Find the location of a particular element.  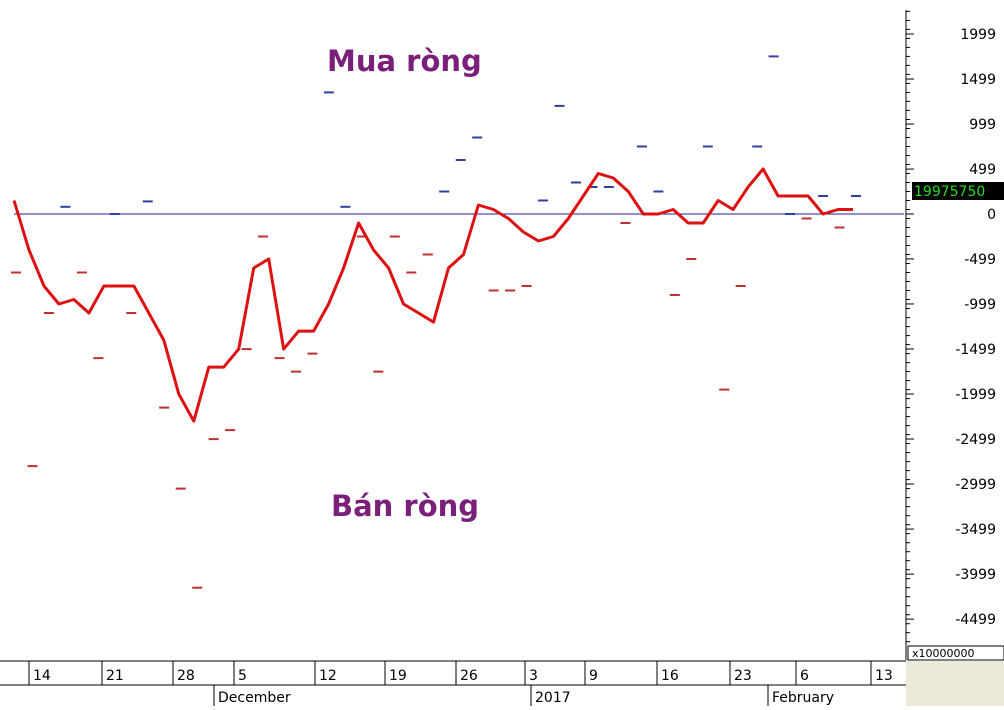

month-label: December is located at coordinates (254, 698).